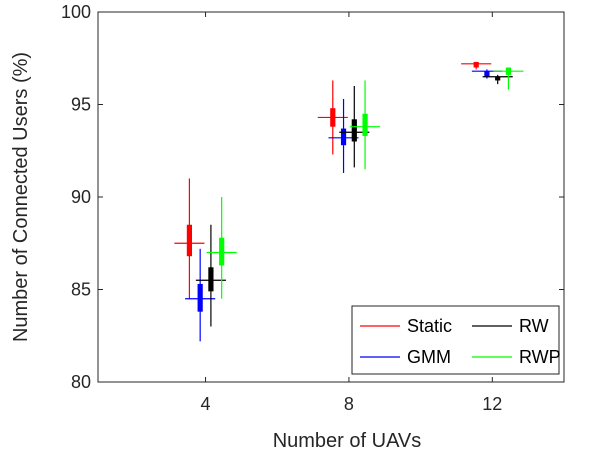  I want to click on legend-box, so click(455, 340).